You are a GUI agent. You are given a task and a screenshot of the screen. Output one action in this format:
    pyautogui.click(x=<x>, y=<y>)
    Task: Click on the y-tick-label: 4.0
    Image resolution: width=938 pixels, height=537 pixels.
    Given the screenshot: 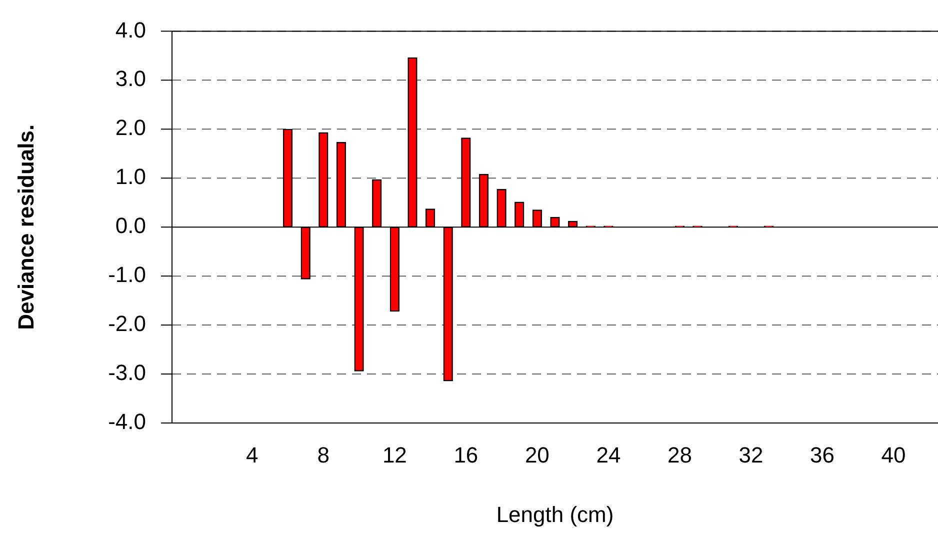 What is the action you would take?
    pyautogui.click(x=130, y=29)
    